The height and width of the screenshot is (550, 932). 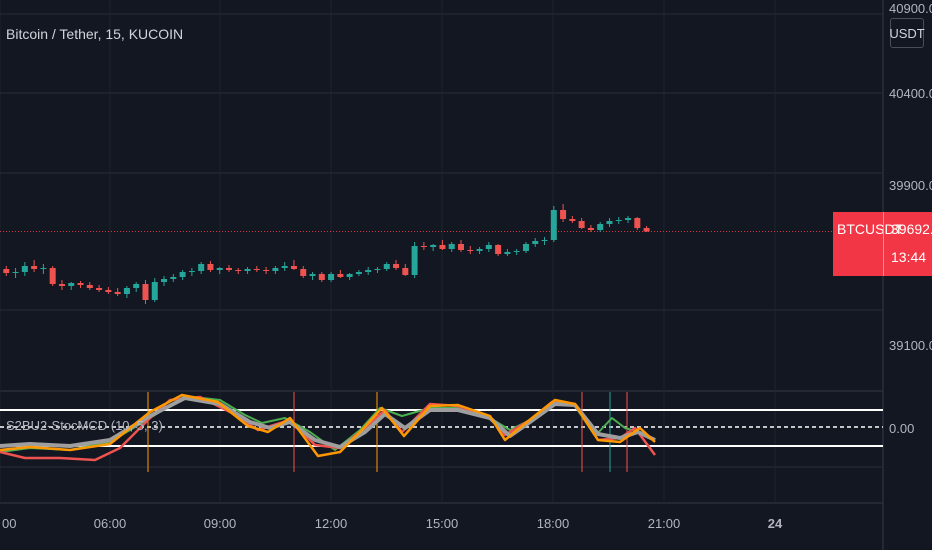 I want to click on indicator-k-line, so click(x=328, y=425).